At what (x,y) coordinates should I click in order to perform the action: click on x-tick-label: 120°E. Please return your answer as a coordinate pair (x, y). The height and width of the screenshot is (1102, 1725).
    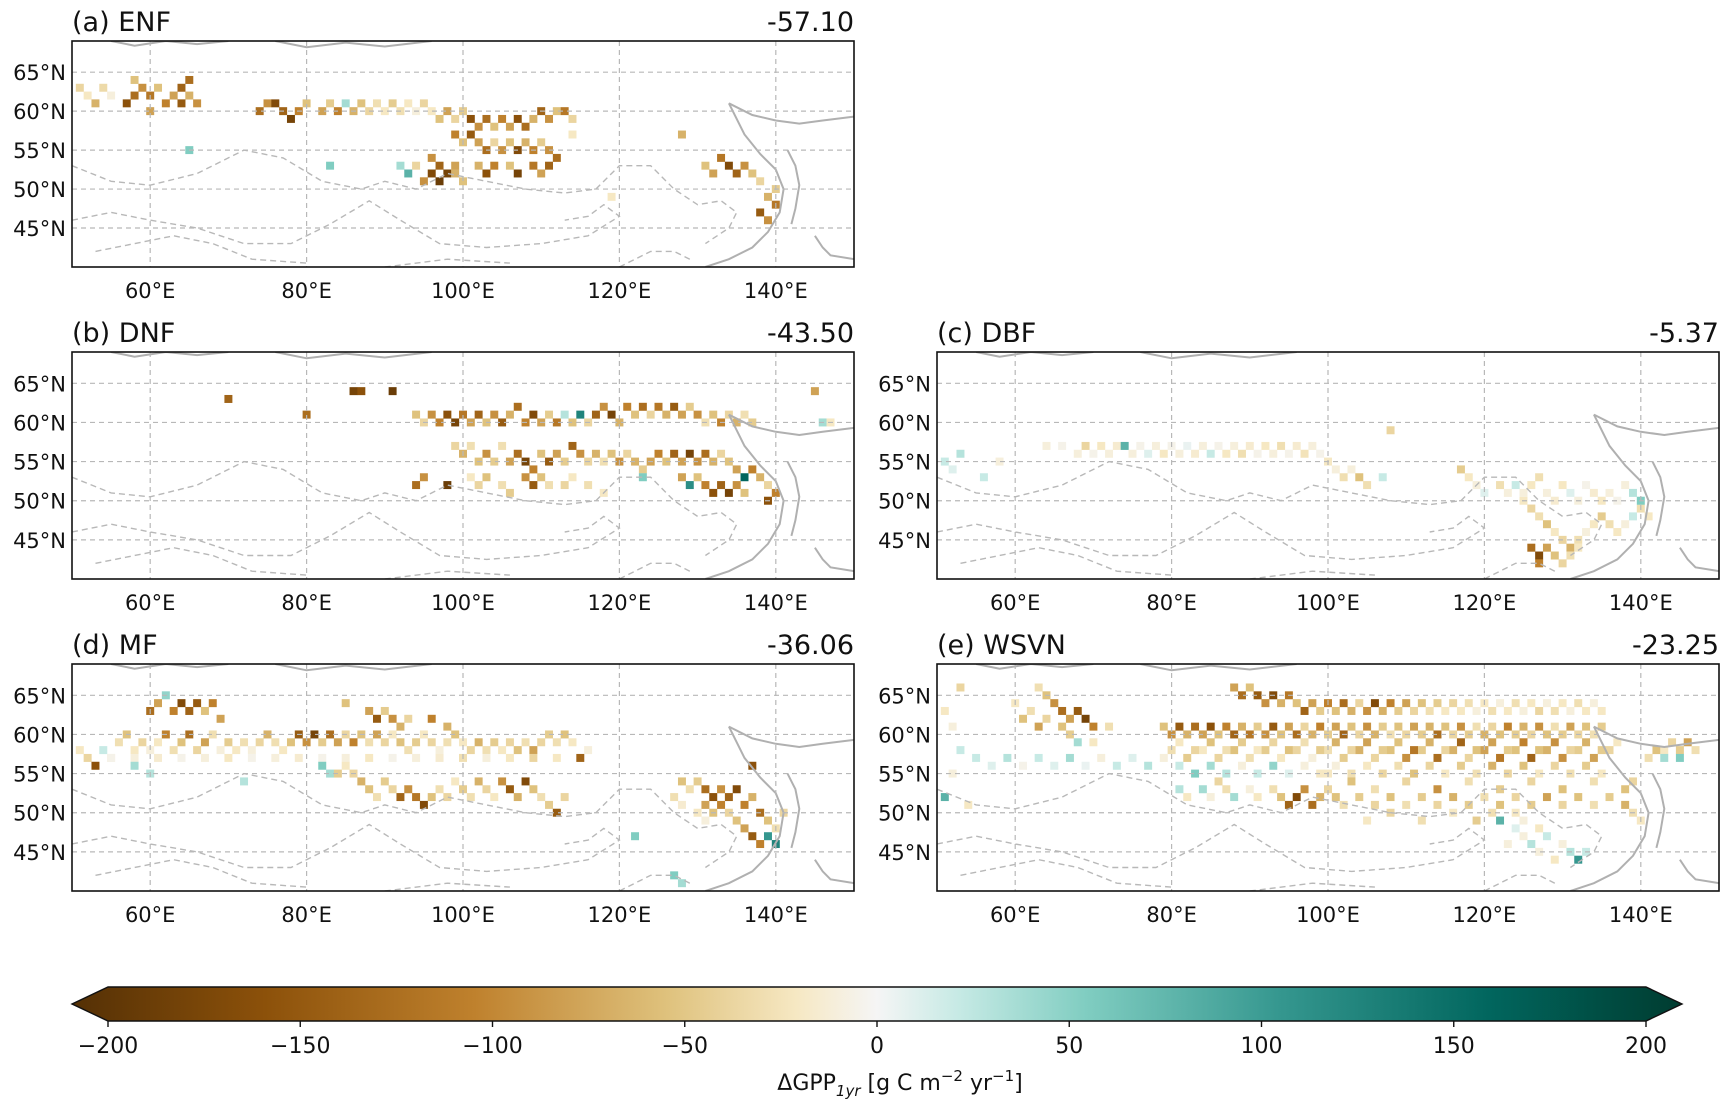
    Looking at the image, I should click on (619, 603).